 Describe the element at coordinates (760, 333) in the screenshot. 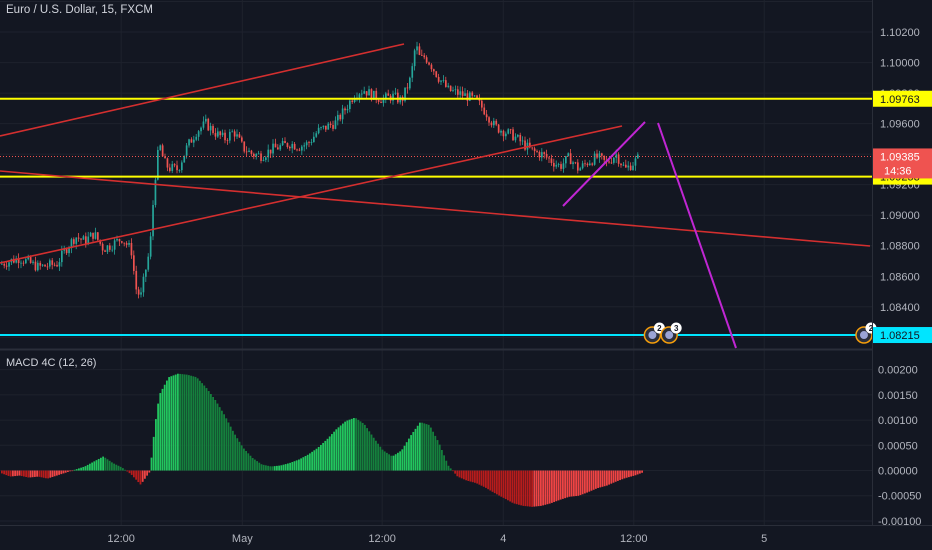

I see `event-markers: 2 3 2` at that location.